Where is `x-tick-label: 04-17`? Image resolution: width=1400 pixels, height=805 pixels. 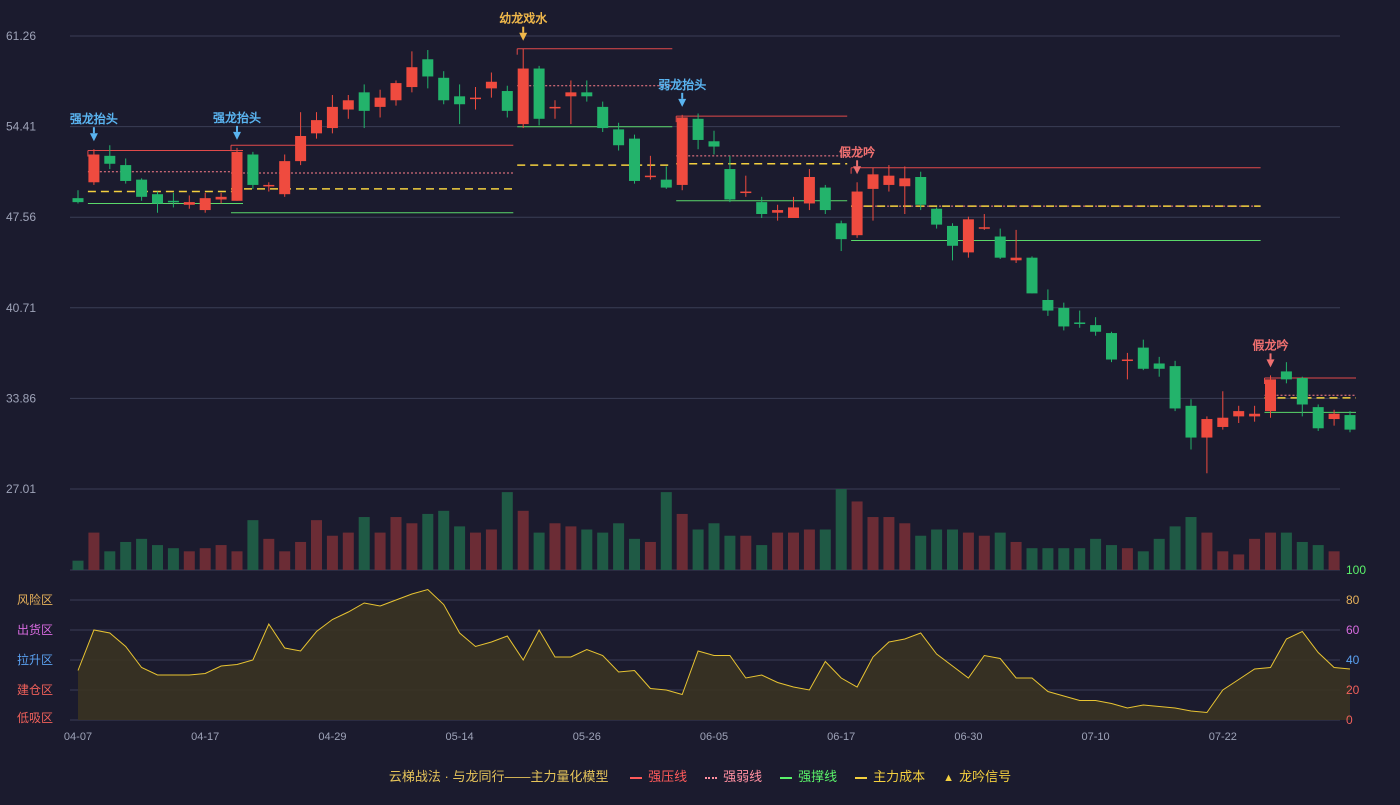 x-tick-label: 04-17 is located at coordinates (205, 737).